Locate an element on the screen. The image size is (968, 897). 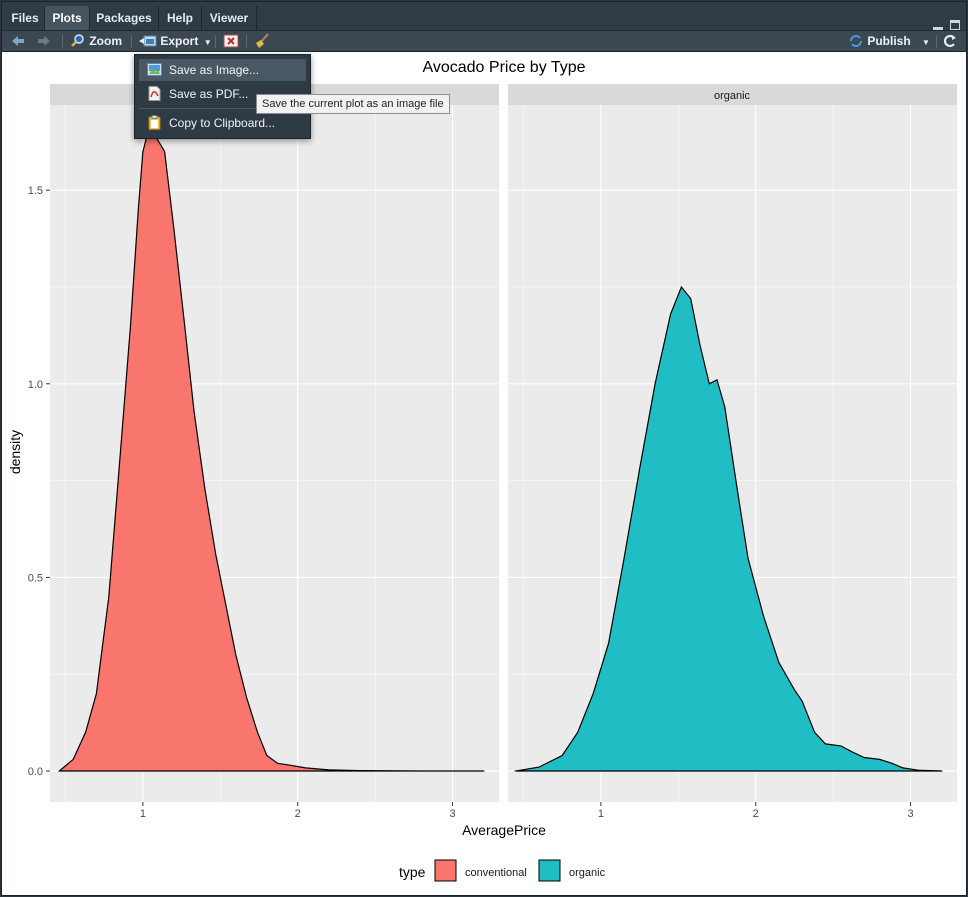
clear-all-plots-button is located at coordinates (262, 41).